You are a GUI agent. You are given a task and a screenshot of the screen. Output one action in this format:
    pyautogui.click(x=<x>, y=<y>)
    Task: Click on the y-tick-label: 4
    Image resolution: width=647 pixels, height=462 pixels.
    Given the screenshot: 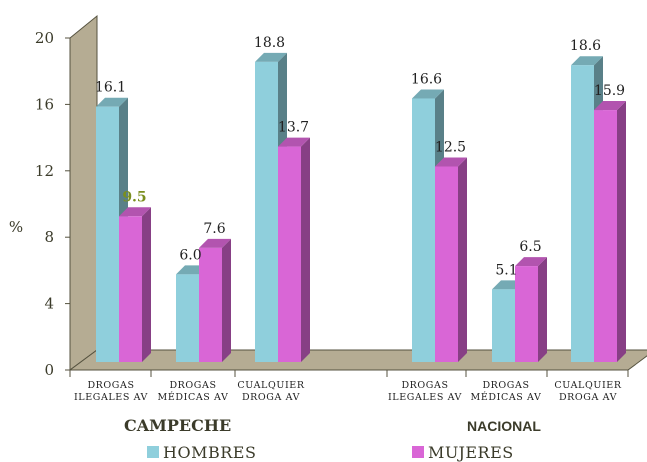 What is the action you would take?
    pyautogui.click(x=49, y=304)
    